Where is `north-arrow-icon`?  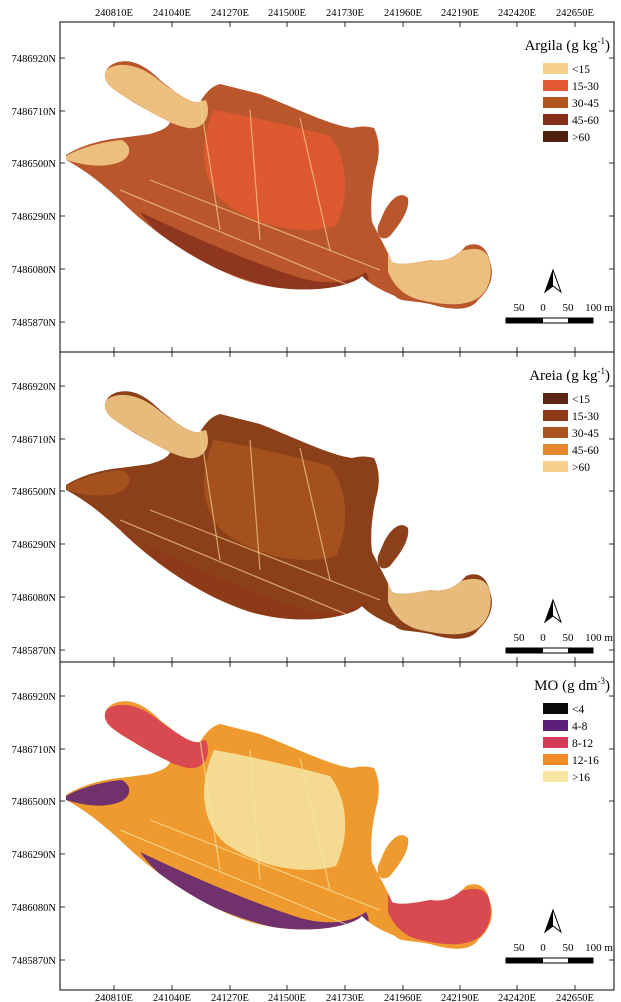 north-arrow-icon is located at coordinates (553, 921).